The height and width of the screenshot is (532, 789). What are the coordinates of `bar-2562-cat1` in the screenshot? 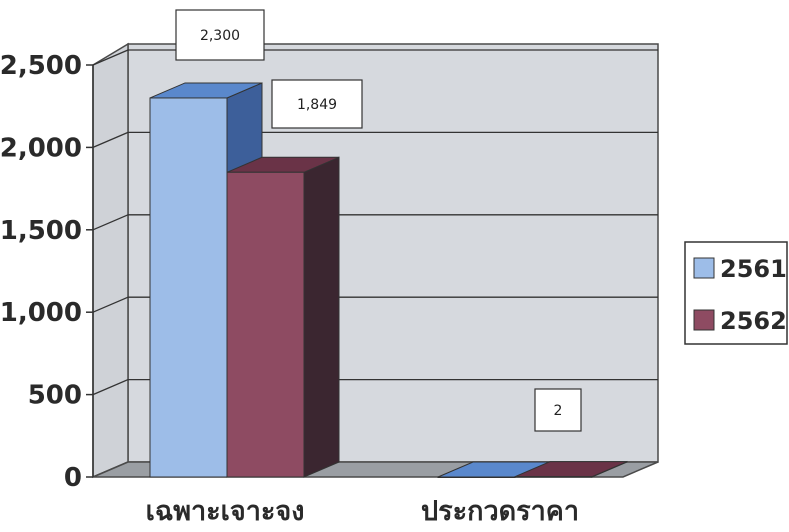 It's located at (283, 317).